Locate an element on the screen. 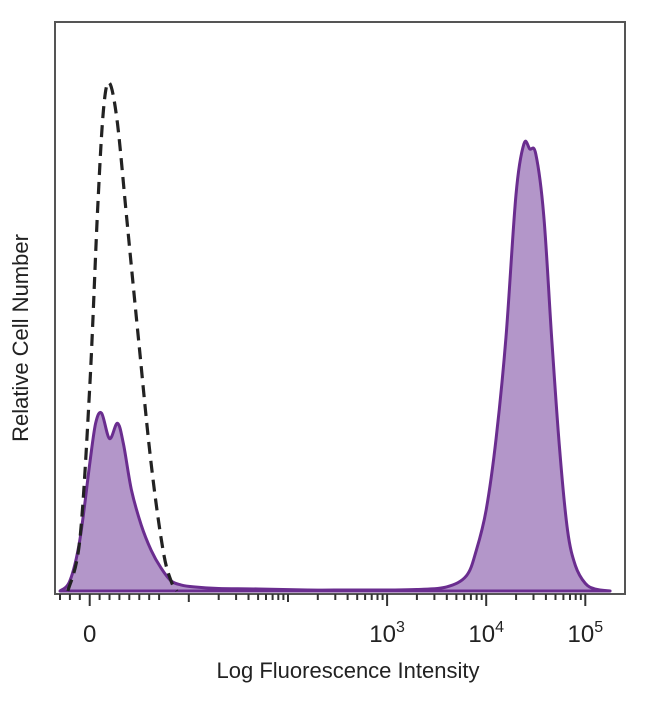 This screenshot has width=650, height=704. x-tick-label: 10⁵ is located at coordinates (585, 633).